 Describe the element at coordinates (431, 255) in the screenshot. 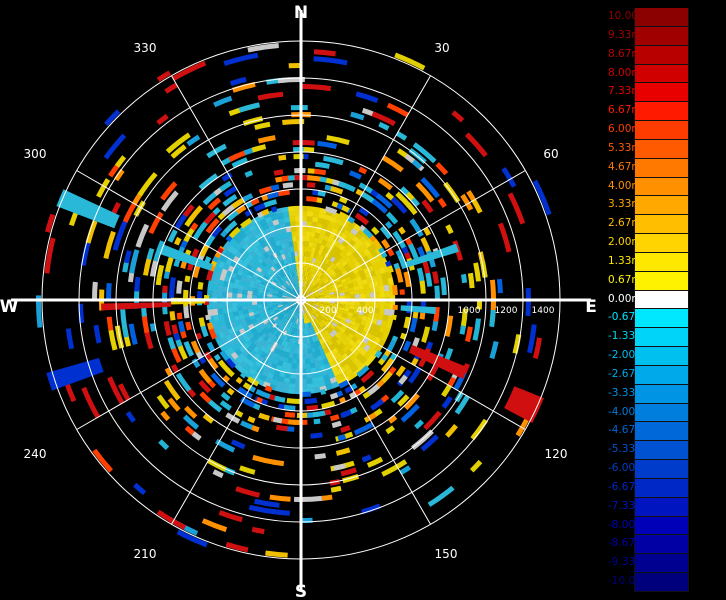

I see `echo-streak` at that location.